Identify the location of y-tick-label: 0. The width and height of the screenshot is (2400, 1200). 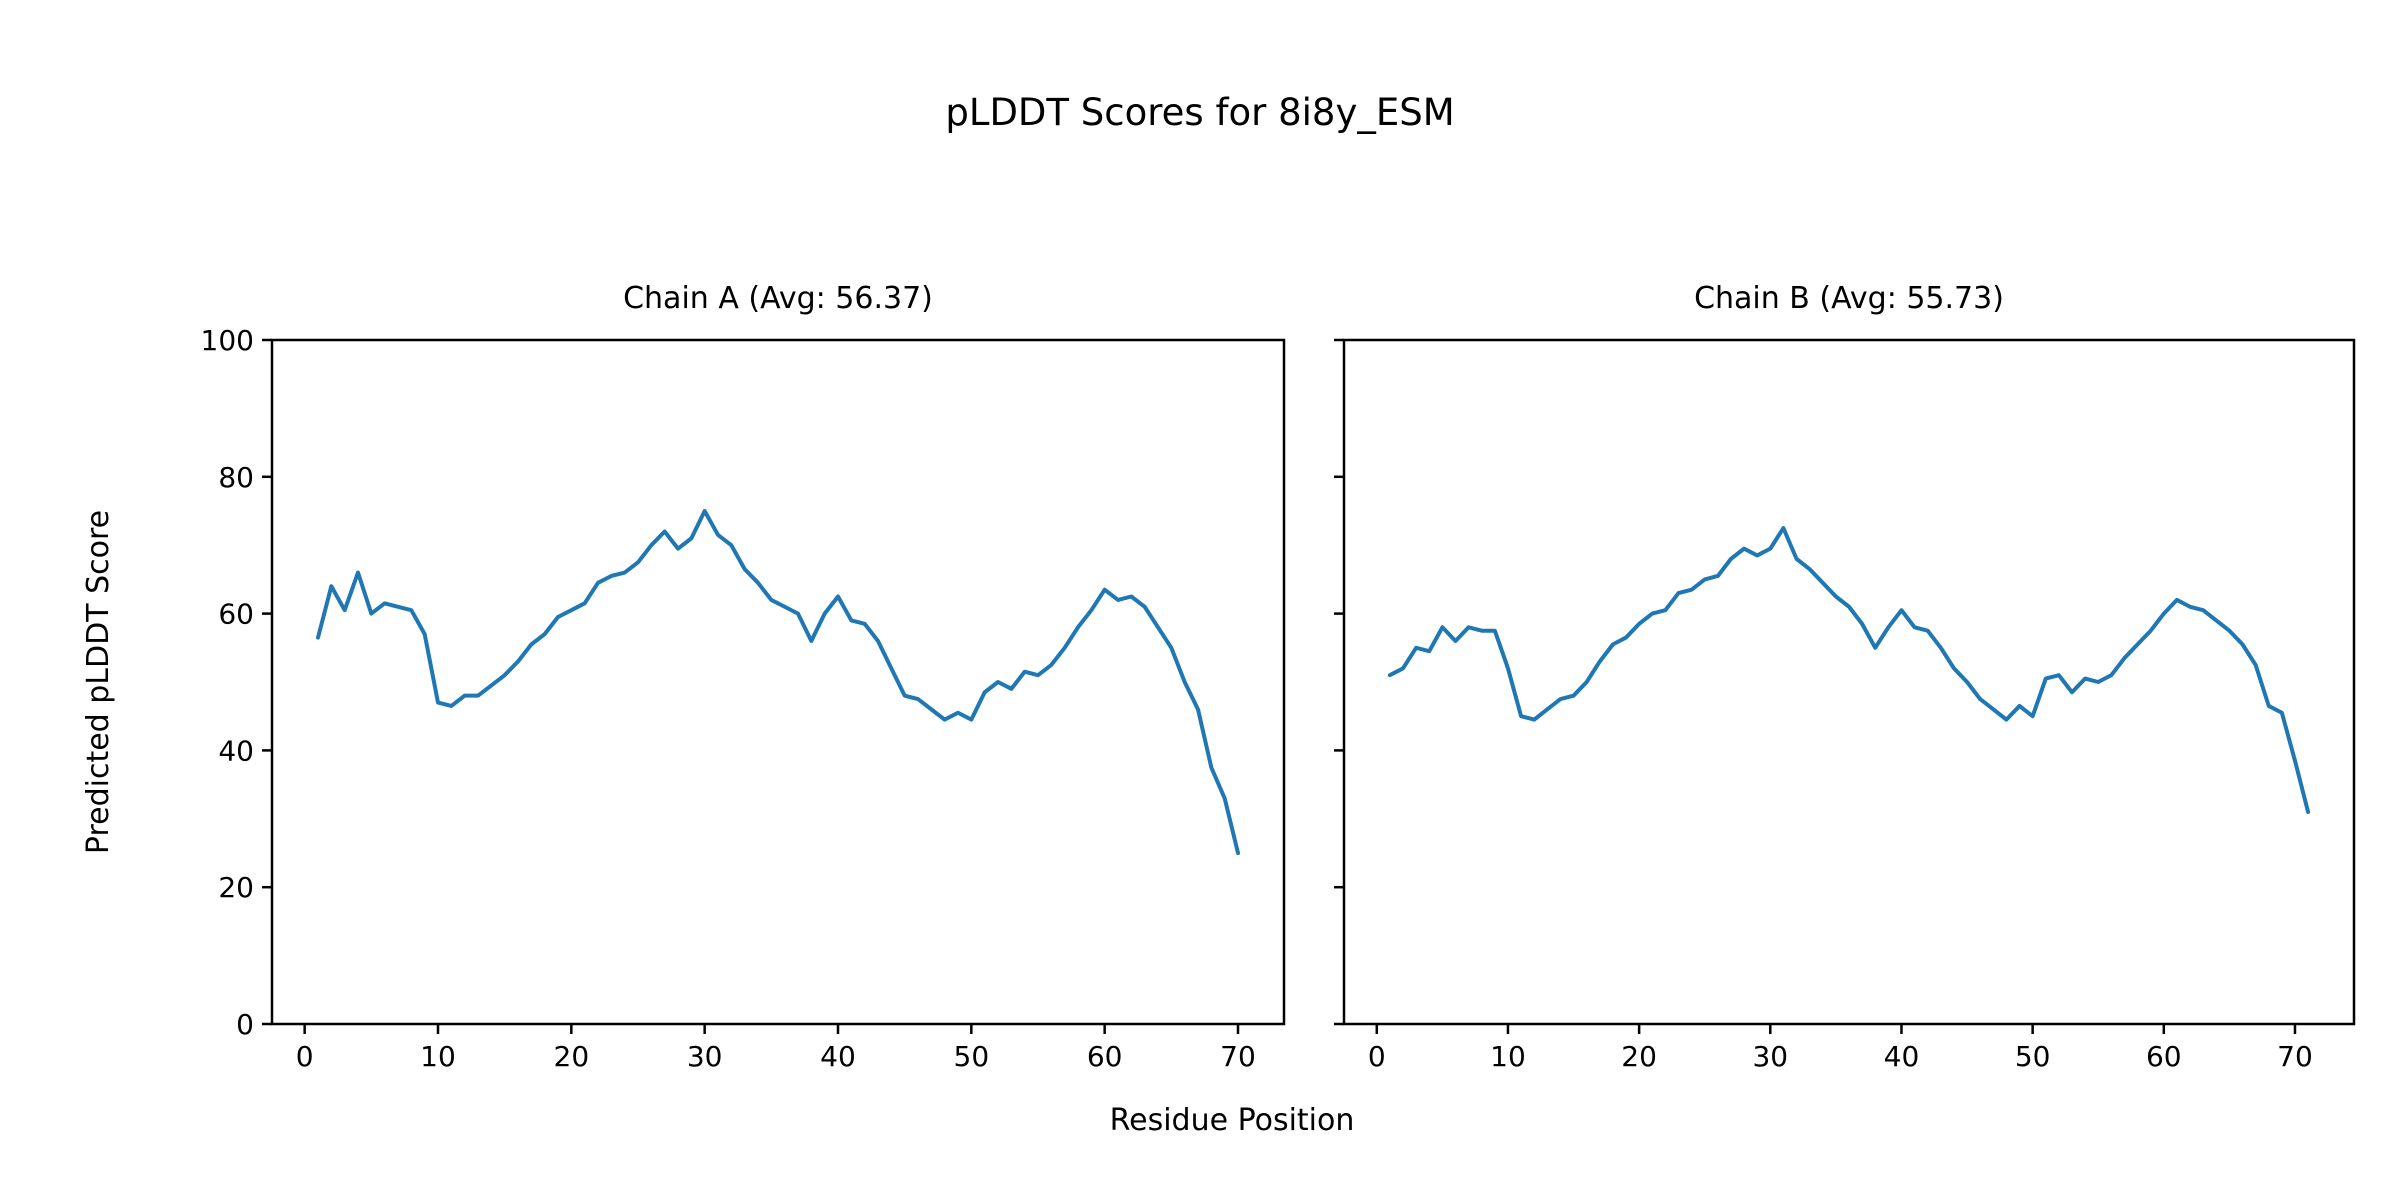
(245, 1024).